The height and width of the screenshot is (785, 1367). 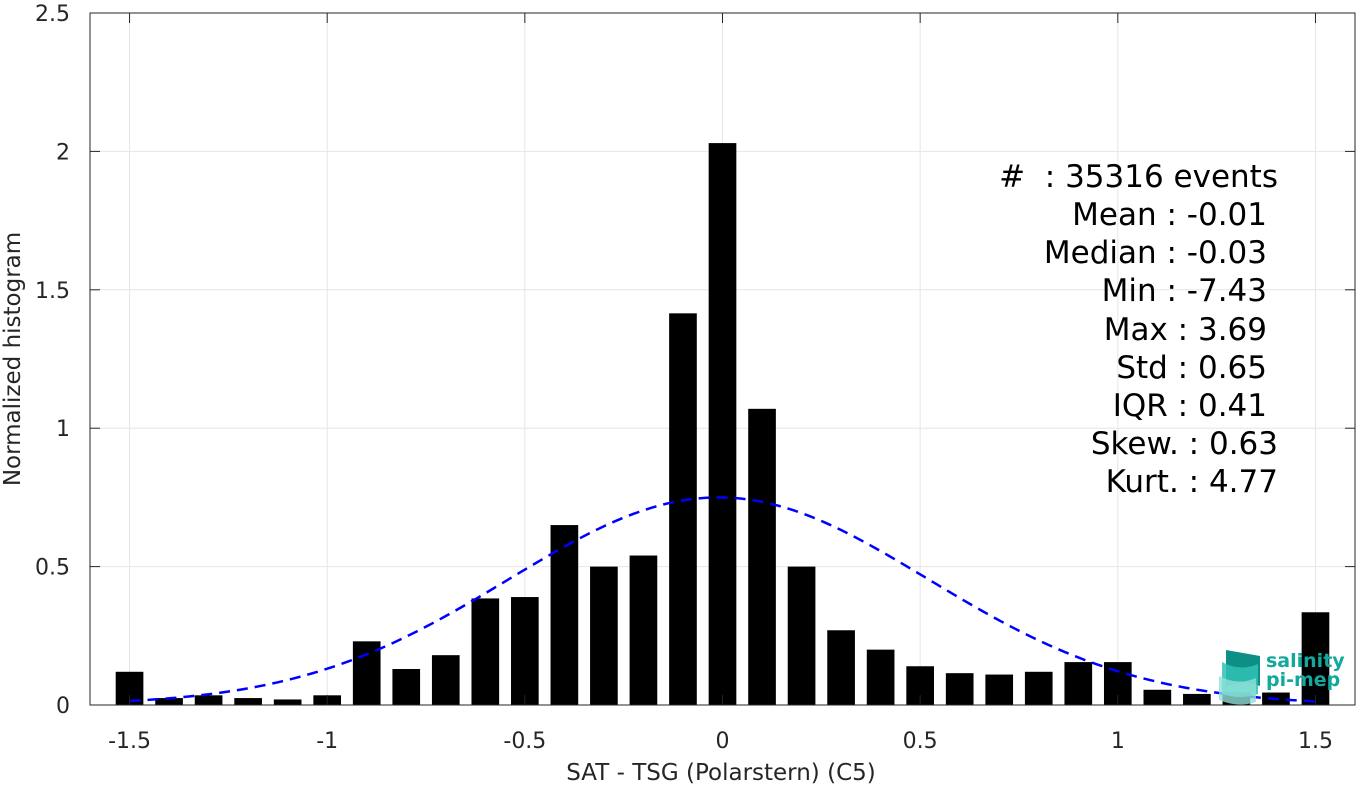 What do you see at coordinates (52, 291) in the screenshot?
I see `y-tick-label: 1.5` at bounding box center [52, 291].